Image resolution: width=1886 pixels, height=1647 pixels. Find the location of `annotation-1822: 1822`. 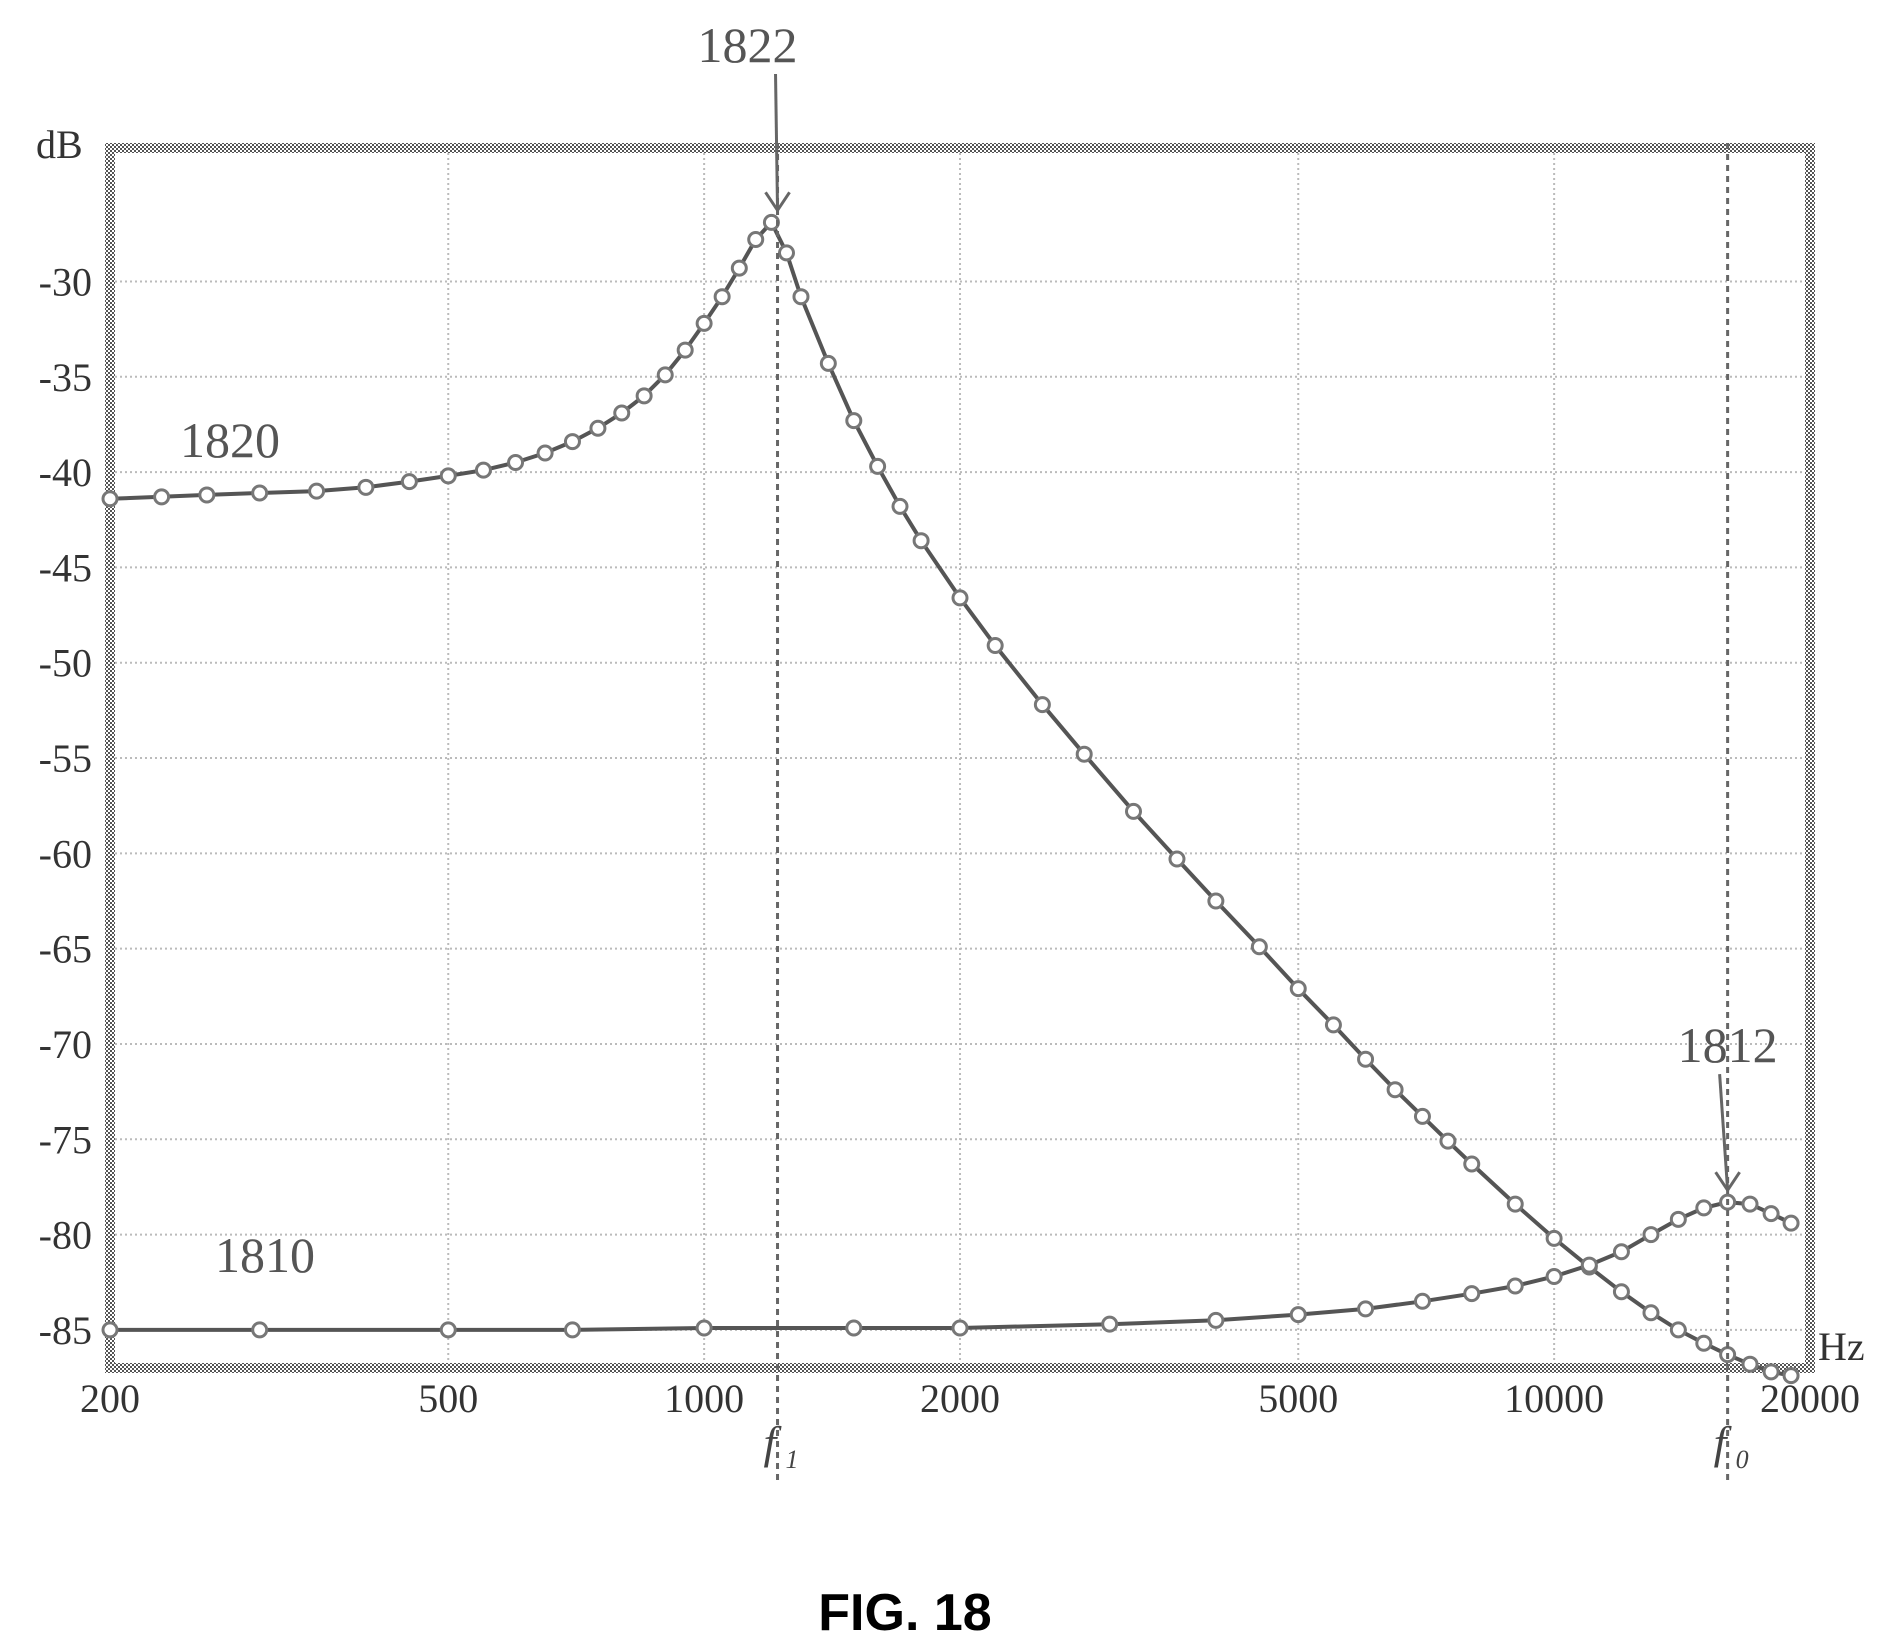

annotation-1822: 1822 is located at coordinates (748, 115).